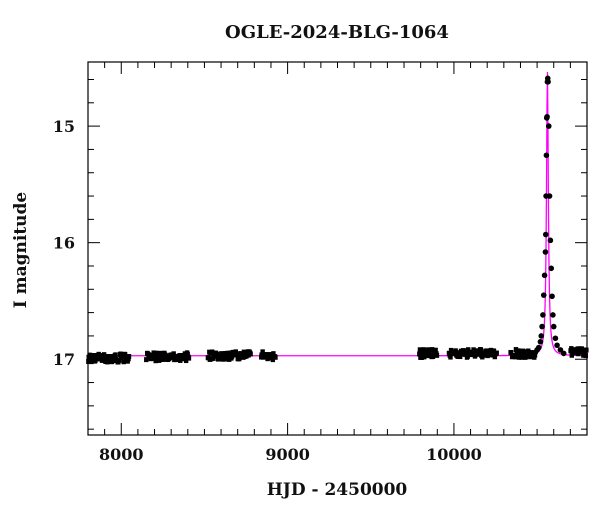 This screenshot has height=512, width=600. What do you see at coordinates (21, 250) in the screenshot?
I see `y-axis-label: I magnitude` at bounding box center [21, 250].